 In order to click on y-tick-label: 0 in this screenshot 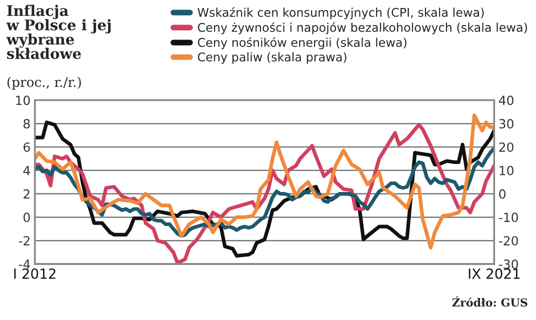, I will do `click(27, 217)`.